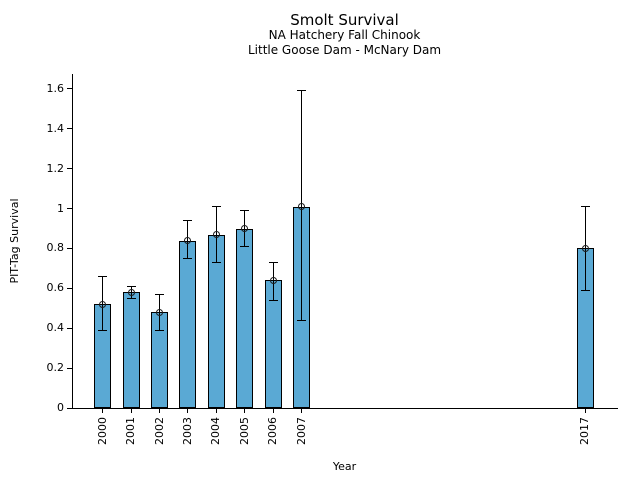 The image size is (640, 480). I want to click on chart-title: Smolt Survival, so click(344, 20).